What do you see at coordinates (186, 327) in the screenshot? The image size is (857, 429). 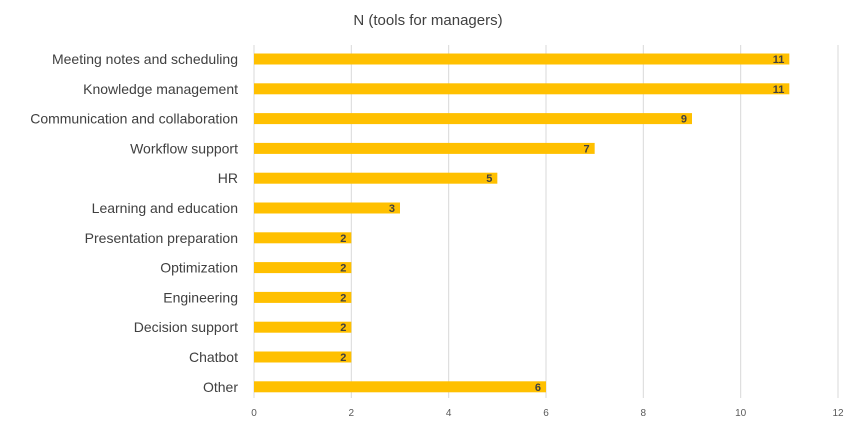 I see `category-label: Decision support` at bounding box center [186, 327].